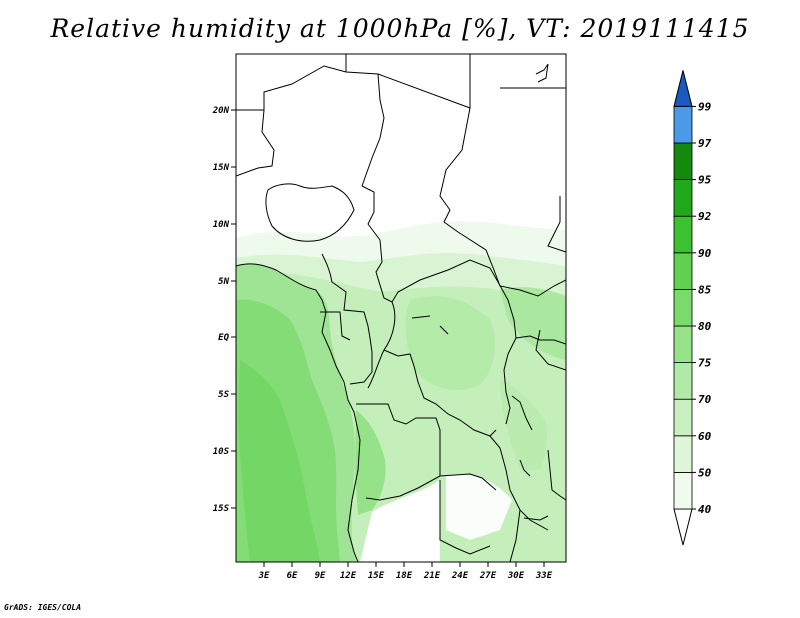 This screenshot has height=618, width=800. What do you see at coordinates (524, 425) in the screenshot?
I see `rh-80-lakes` at bounding box center [524, 425].